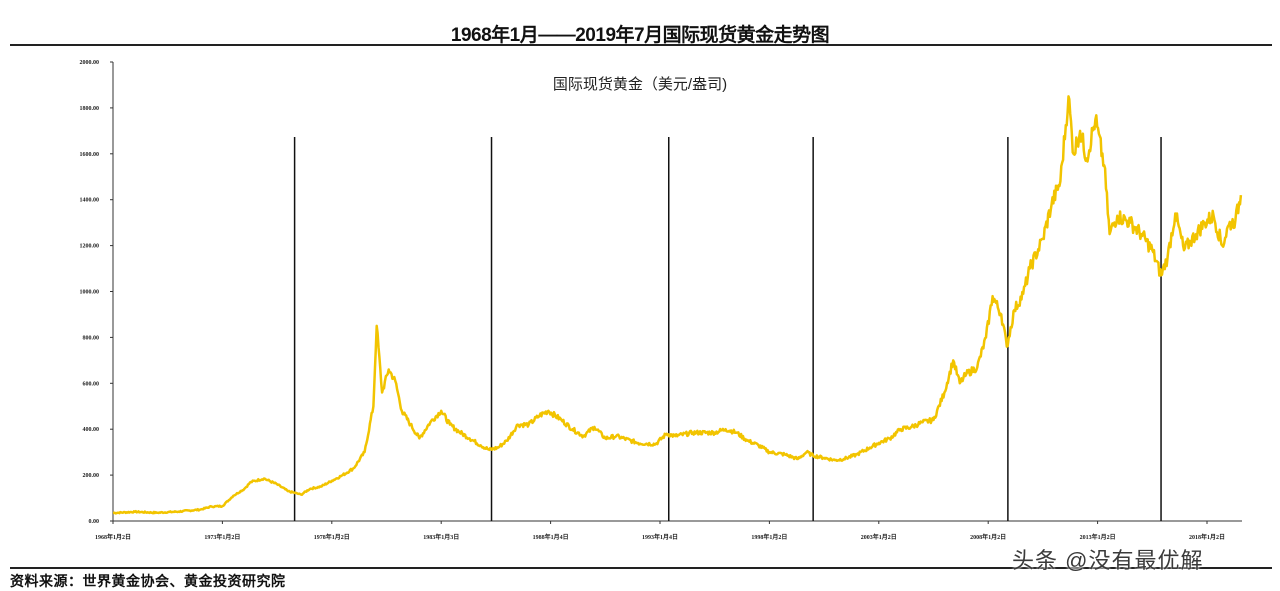  Describe the element at coordinates (91, 384) in the screenshot. I see `y-tick-label: 600.00` at that location.